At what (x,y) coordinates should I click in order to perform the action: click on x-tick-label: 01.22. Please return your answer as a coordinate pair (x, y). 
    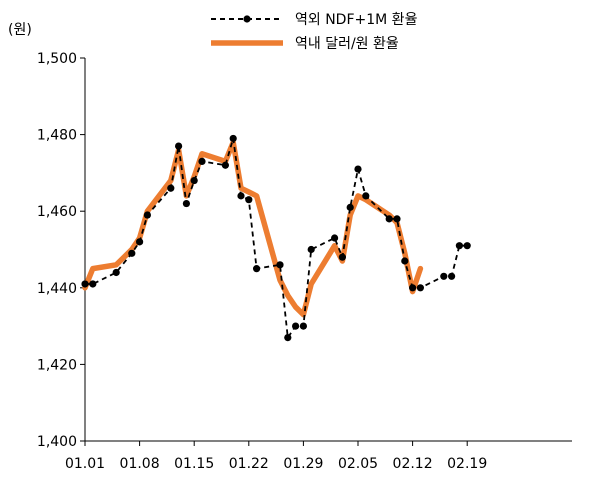
    Looking at the image, I should click on (249, 464).